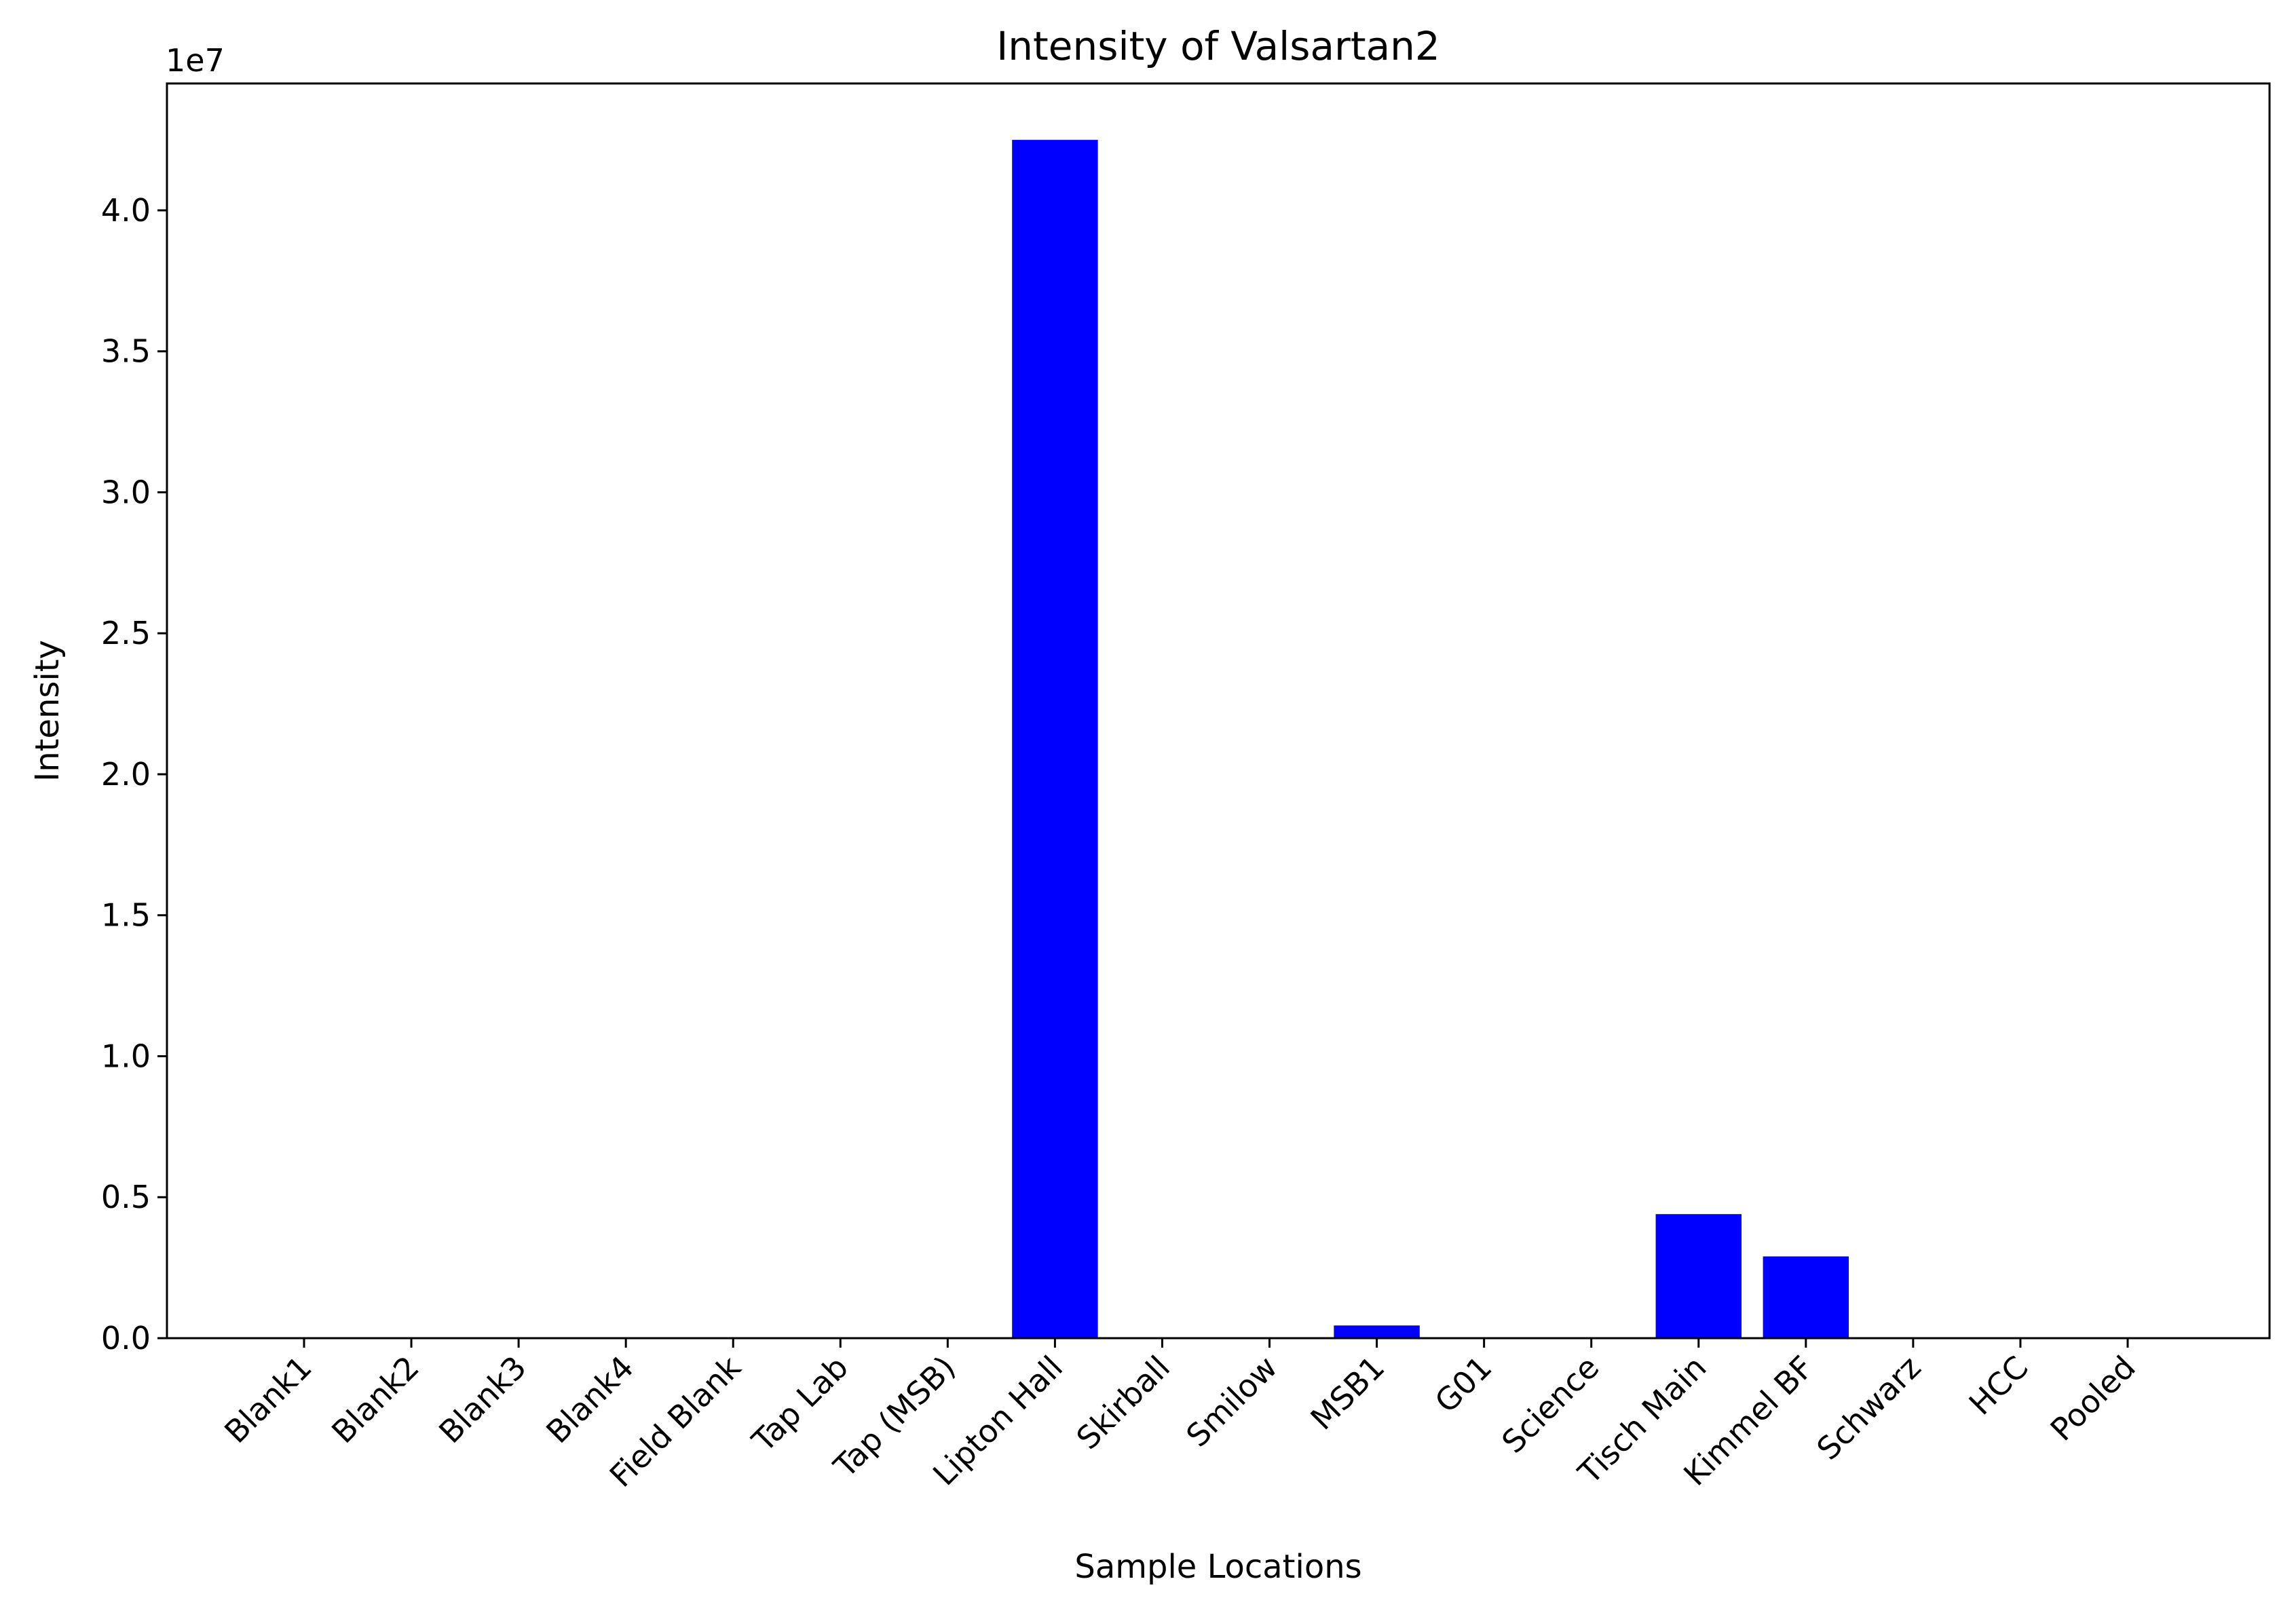 The height and width of the screenshot is (1613, 2296). I want to click on y-axis-ticks: 0.0 0.5 1.0 1.5 2.0 2.5 3.0 3.5 4.0, so click(134, 774).